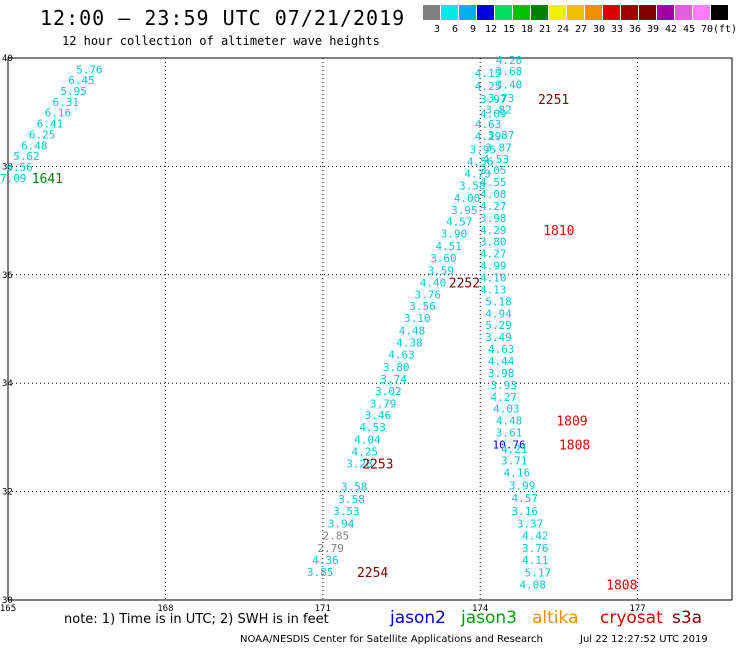 The width and height of the screenshot is (740, 650). What do you see at coordinates (631, 618) in the screenshot?
I see `legend-cryosat: cryosat` at bounding box center [631, 618].